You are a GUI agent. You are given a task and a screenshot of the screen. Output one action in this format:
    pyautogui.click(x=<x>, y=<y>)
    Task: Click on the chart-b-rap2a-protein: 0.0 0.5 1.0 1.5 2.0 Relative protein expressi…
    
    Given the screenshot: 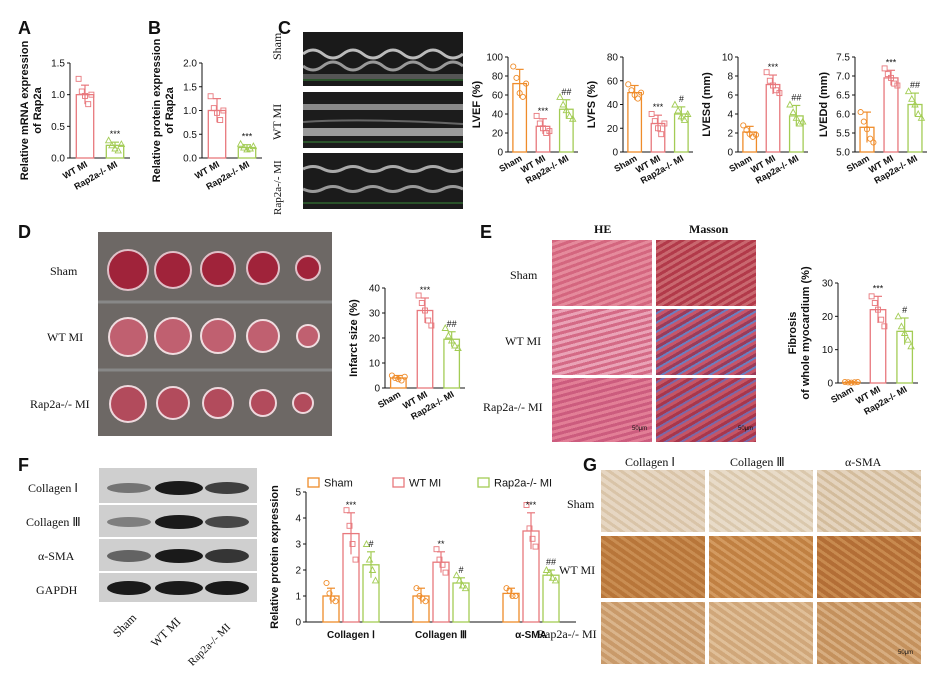 What is the action you would take?
    pyautogui.click(x=215, y=123)
    